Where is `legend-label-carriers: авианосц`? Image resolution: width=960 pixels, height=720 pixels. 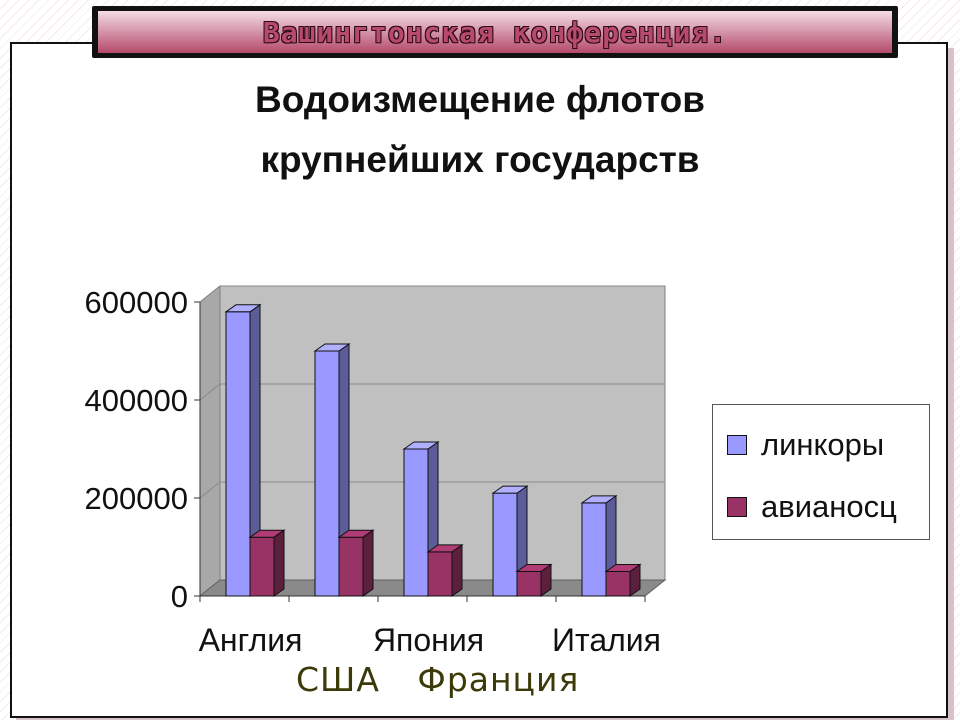 legend-label-carriers: авианосц is located at coordinates (829, 506).